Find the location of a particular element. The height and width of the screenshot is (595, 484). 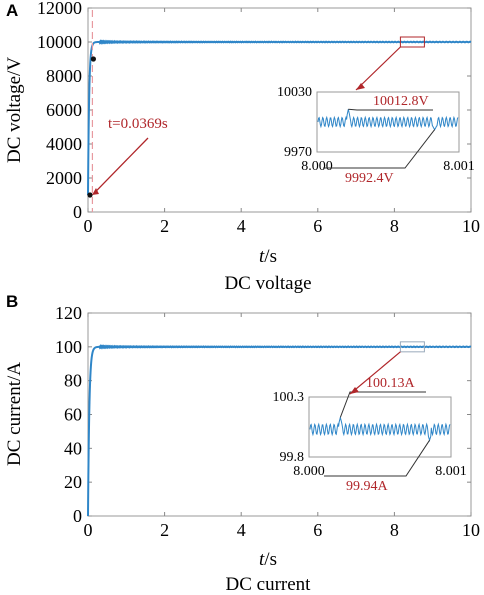

x-axis-label-b: t/s is located at coordinates (268, 559).